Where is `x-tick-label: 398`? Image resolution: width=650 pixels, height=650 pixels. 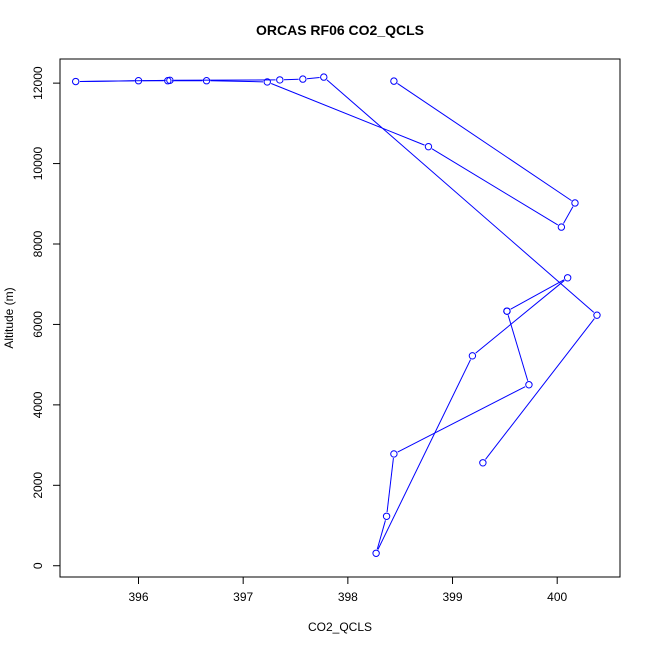 x-tick-label: 398 is located at coordinates (348, 597).